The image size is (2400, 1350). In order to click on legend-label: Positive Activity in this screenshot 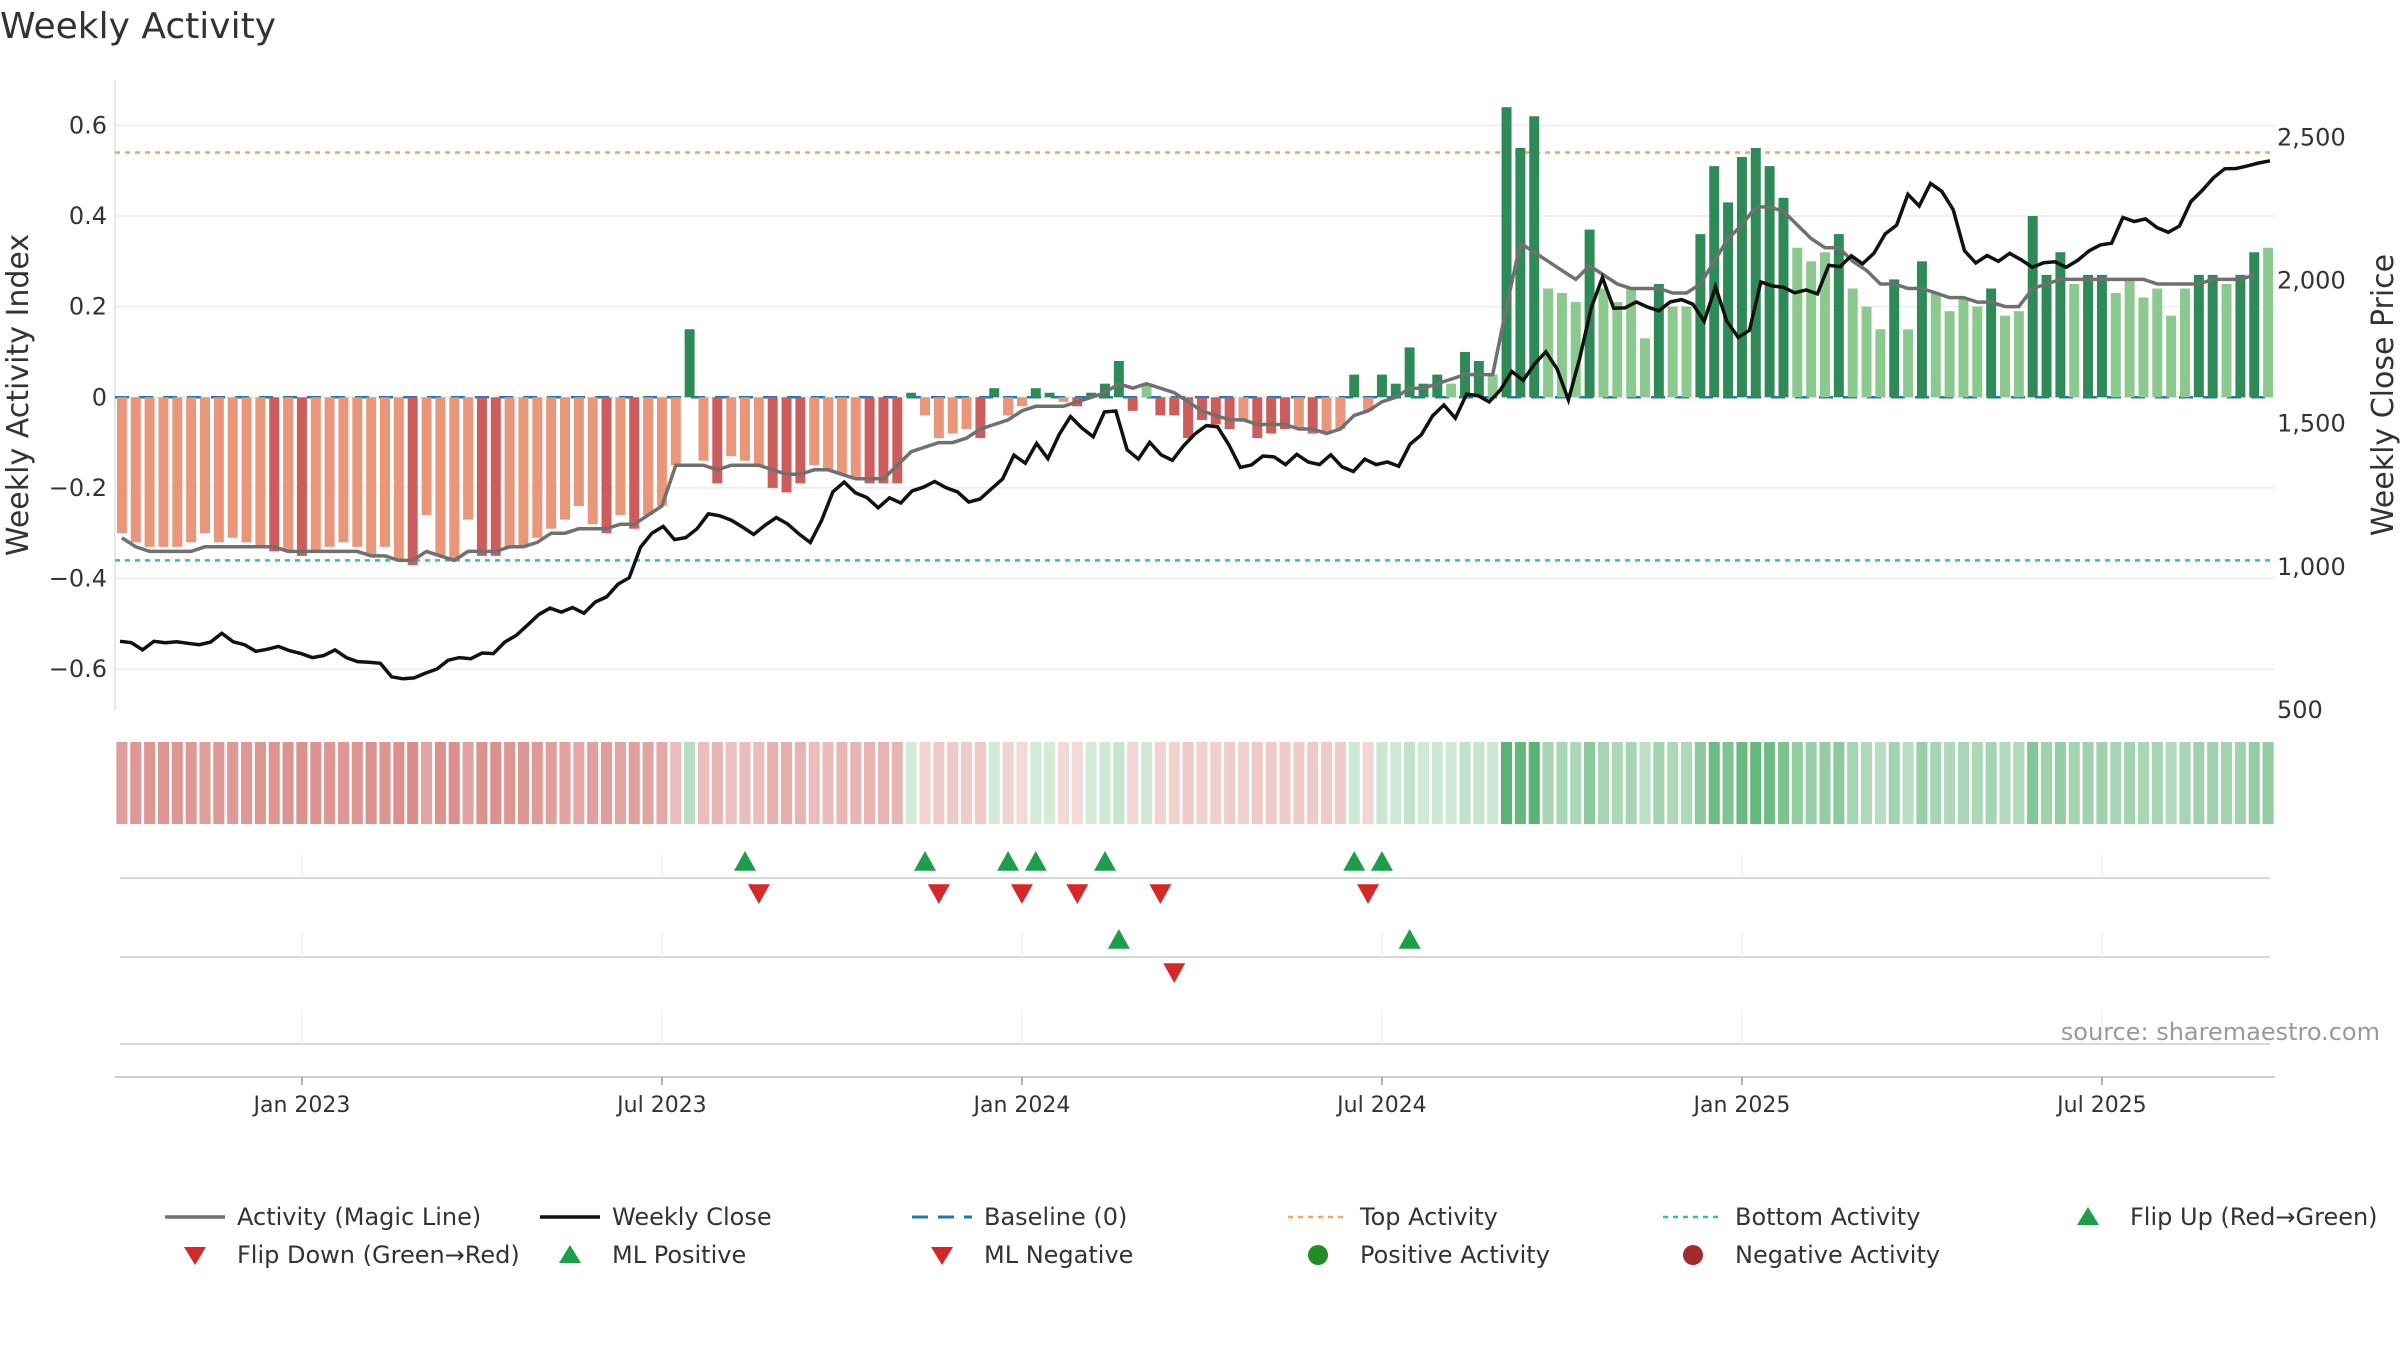, I will do `click(1455, 1255)`.